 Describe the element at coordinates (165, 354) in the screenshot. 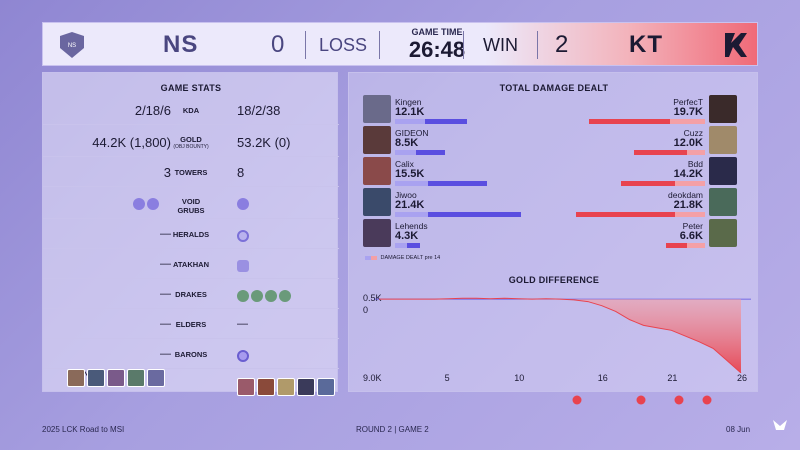

I see `barons-left: —` at that location.